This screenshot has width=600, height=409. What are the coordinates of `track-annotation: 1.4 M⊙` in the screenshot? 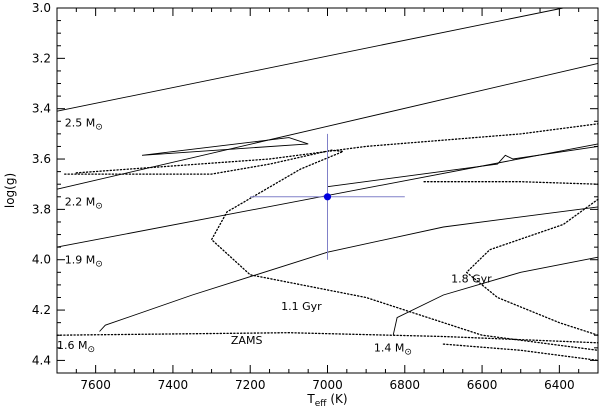 It's located at (393, 350).